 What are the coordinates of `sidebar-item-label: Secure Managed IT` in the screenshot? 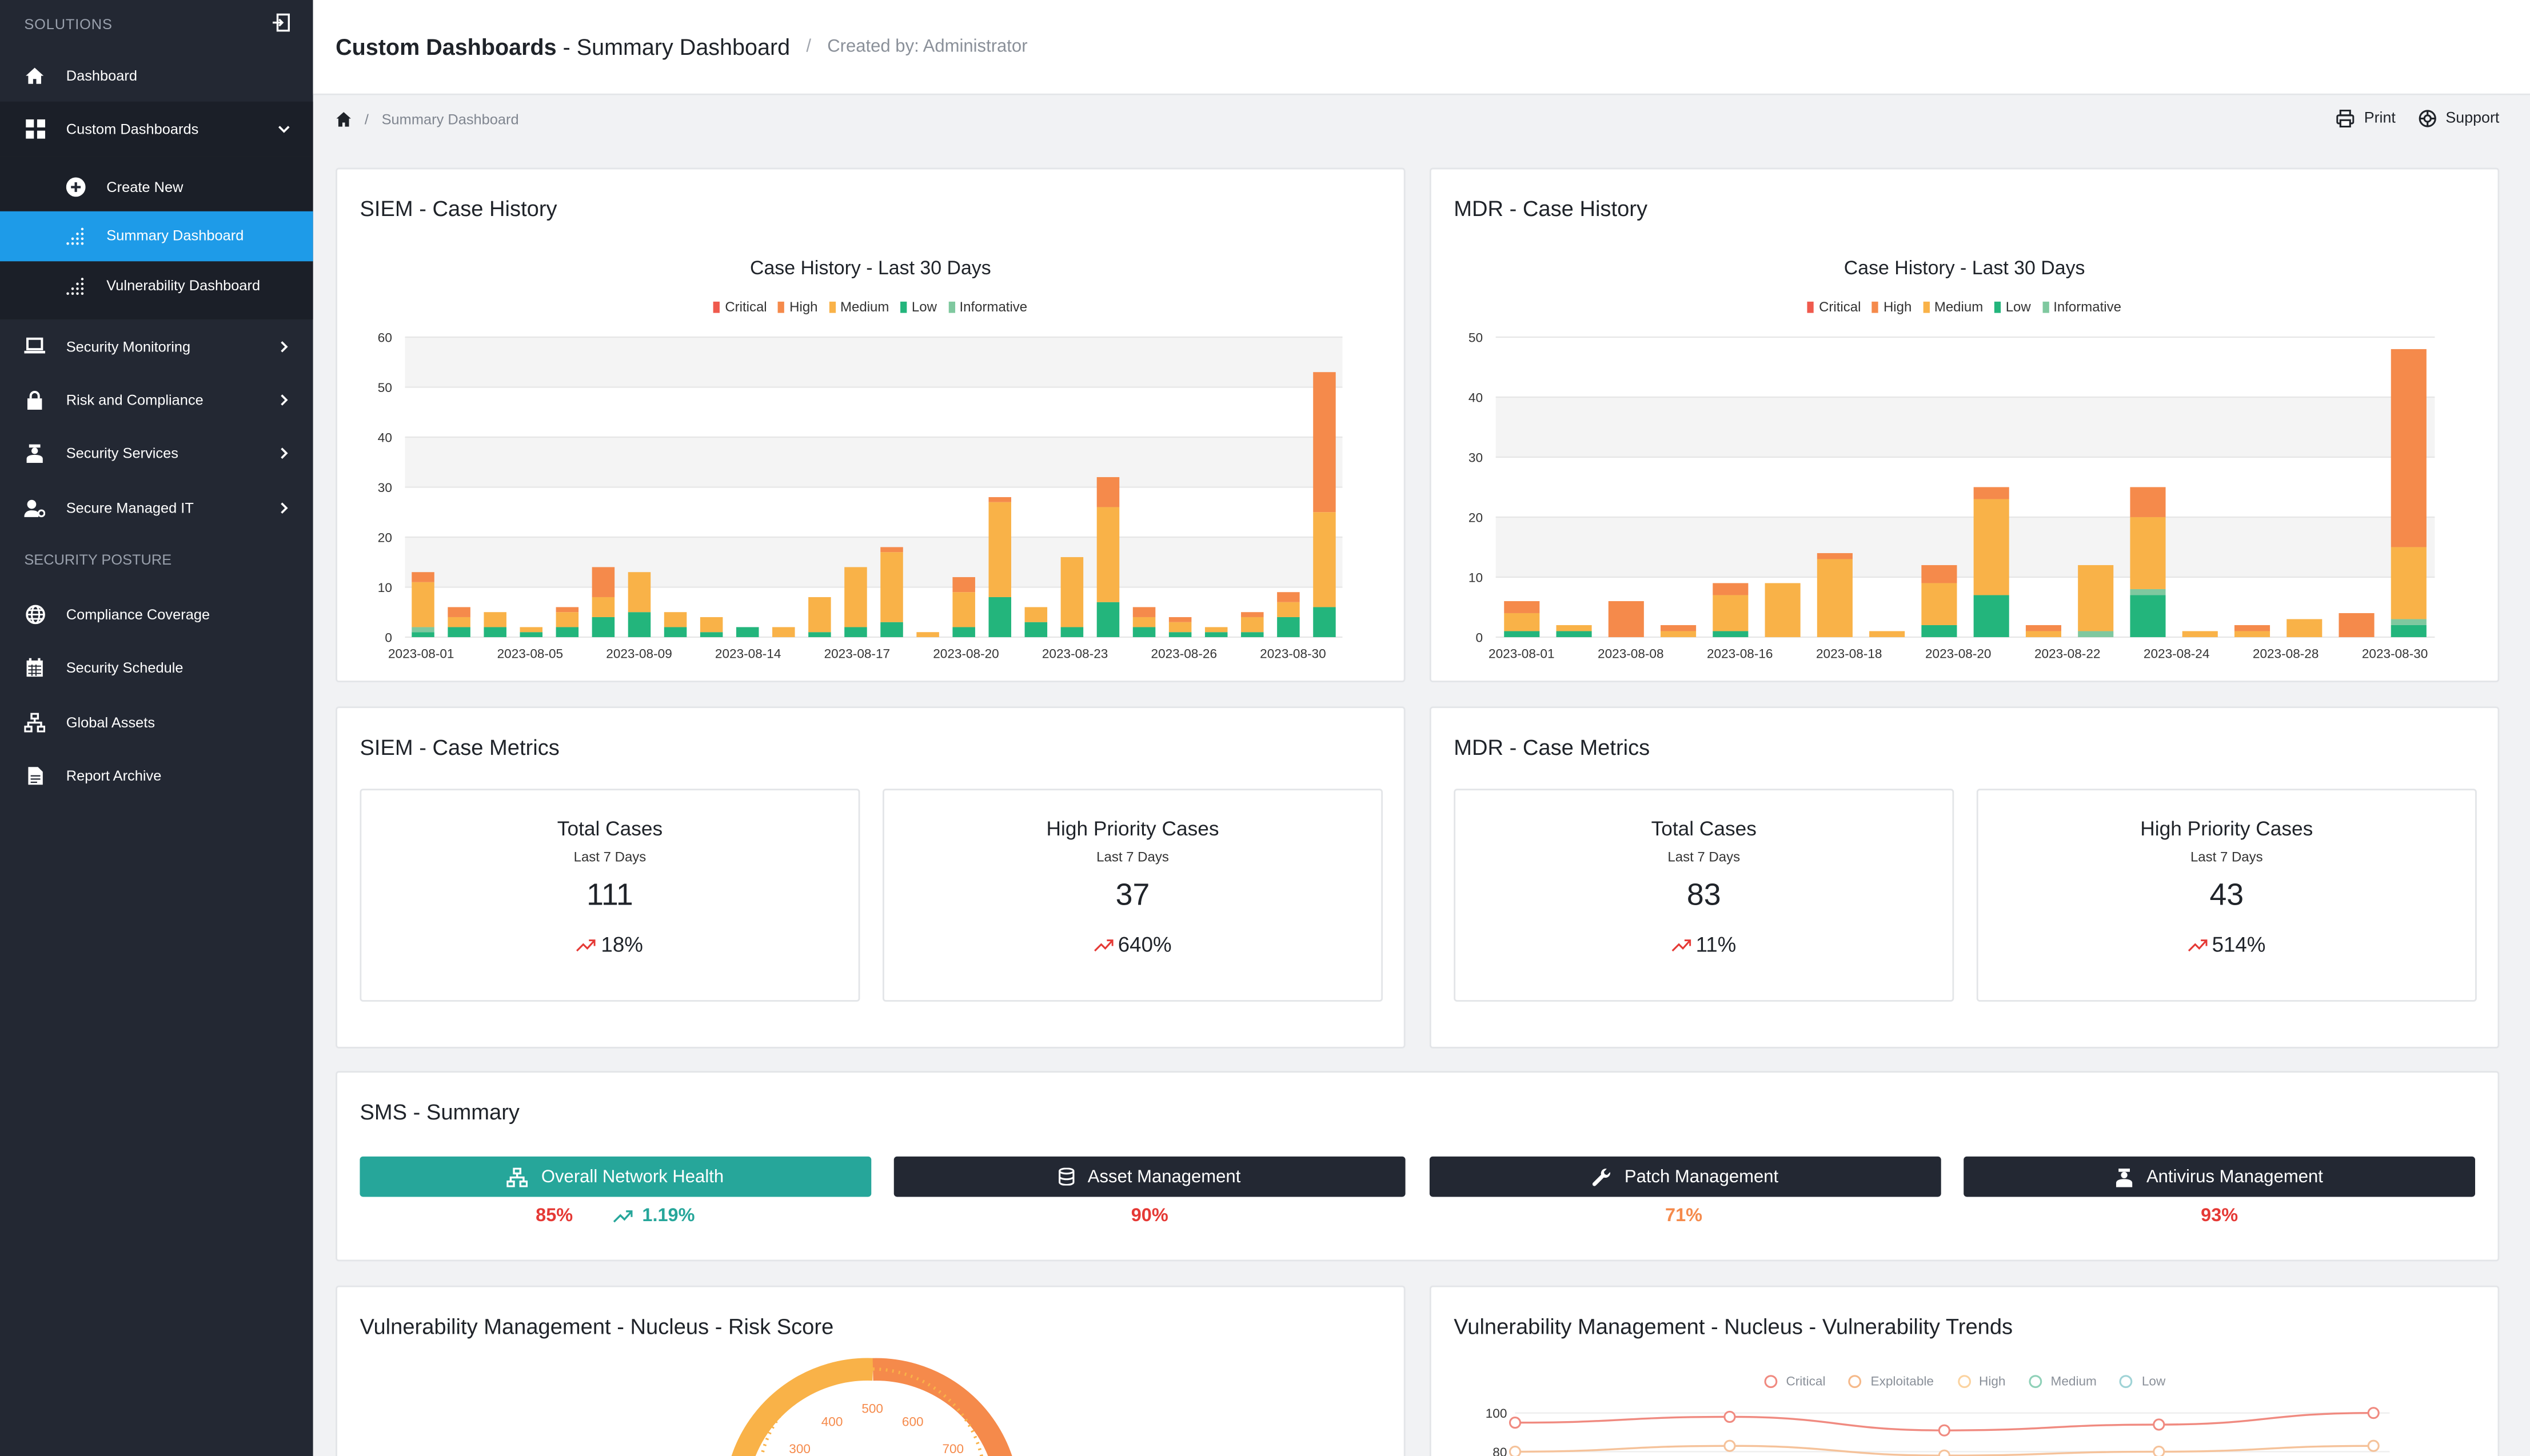 It's located at (130, 507).